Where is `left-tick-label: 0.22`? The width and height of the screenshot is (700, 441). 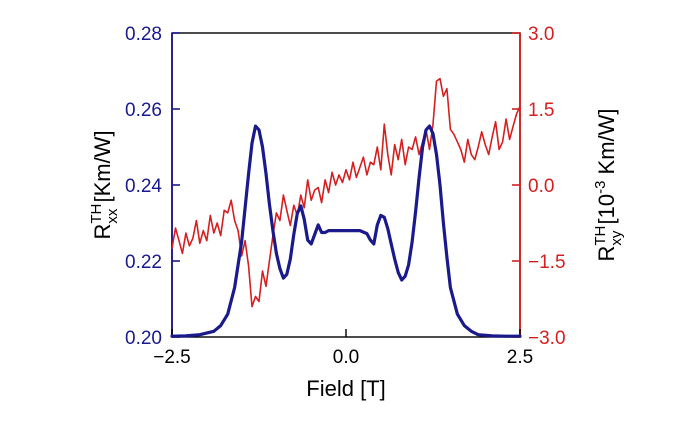
left-tick-label: 0.22 is located at coordinates (143, 262).